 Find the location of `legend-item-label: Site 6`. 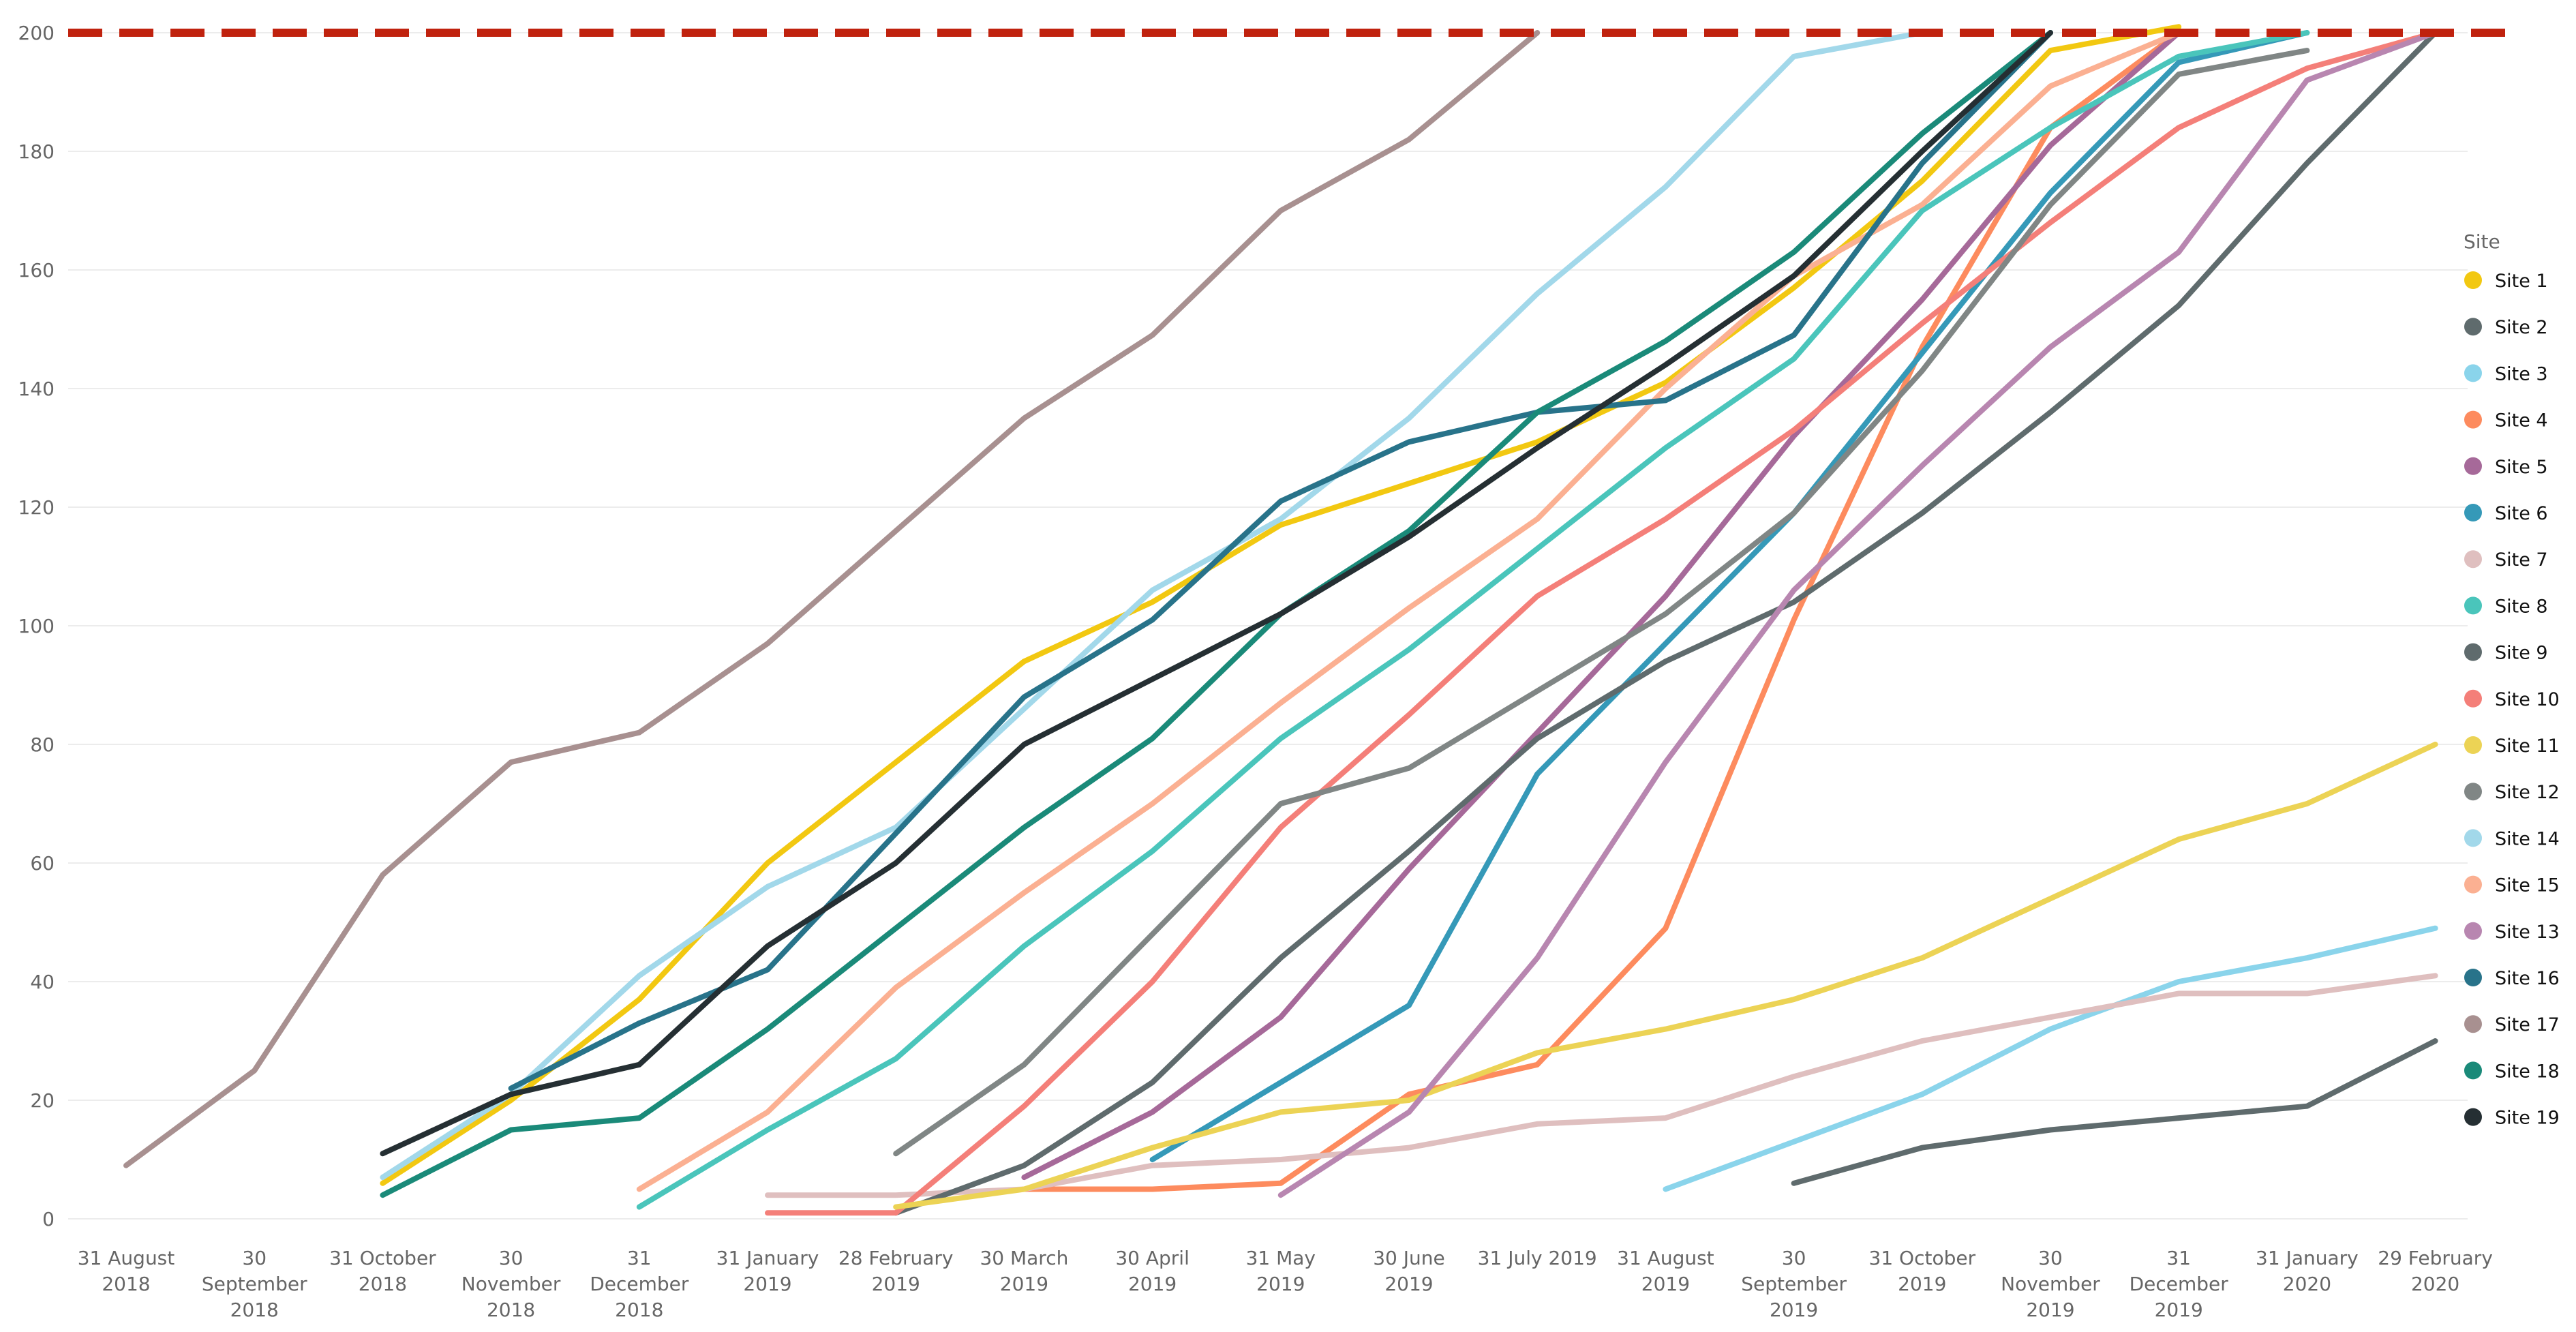

legend-item-label: Site 6 is located at coordinates (2521, 513).